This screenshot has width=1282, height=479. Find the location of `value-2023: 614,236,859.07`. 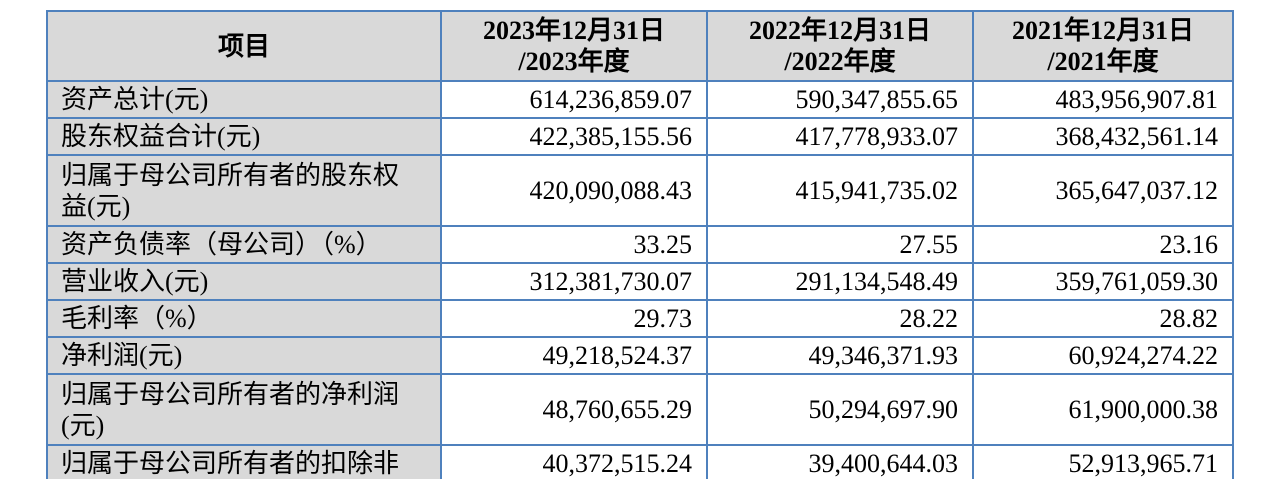

value-2023: 614,236,859.07 is located at coordinates (574, 99).